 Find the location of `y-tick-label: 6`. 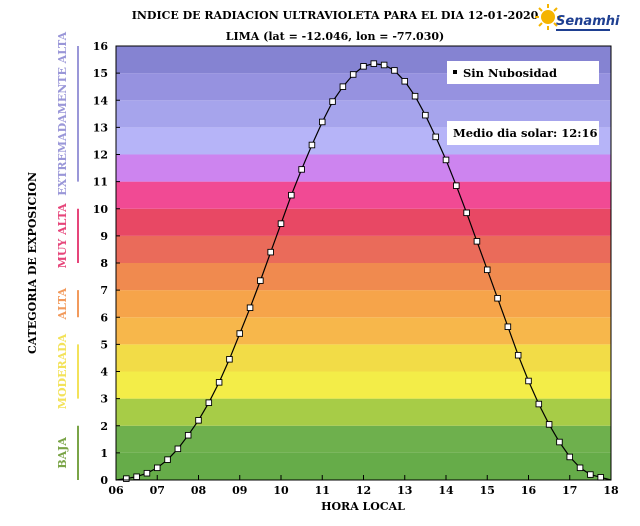

y-tick-label: 6 is located at coordinates (104, 317).